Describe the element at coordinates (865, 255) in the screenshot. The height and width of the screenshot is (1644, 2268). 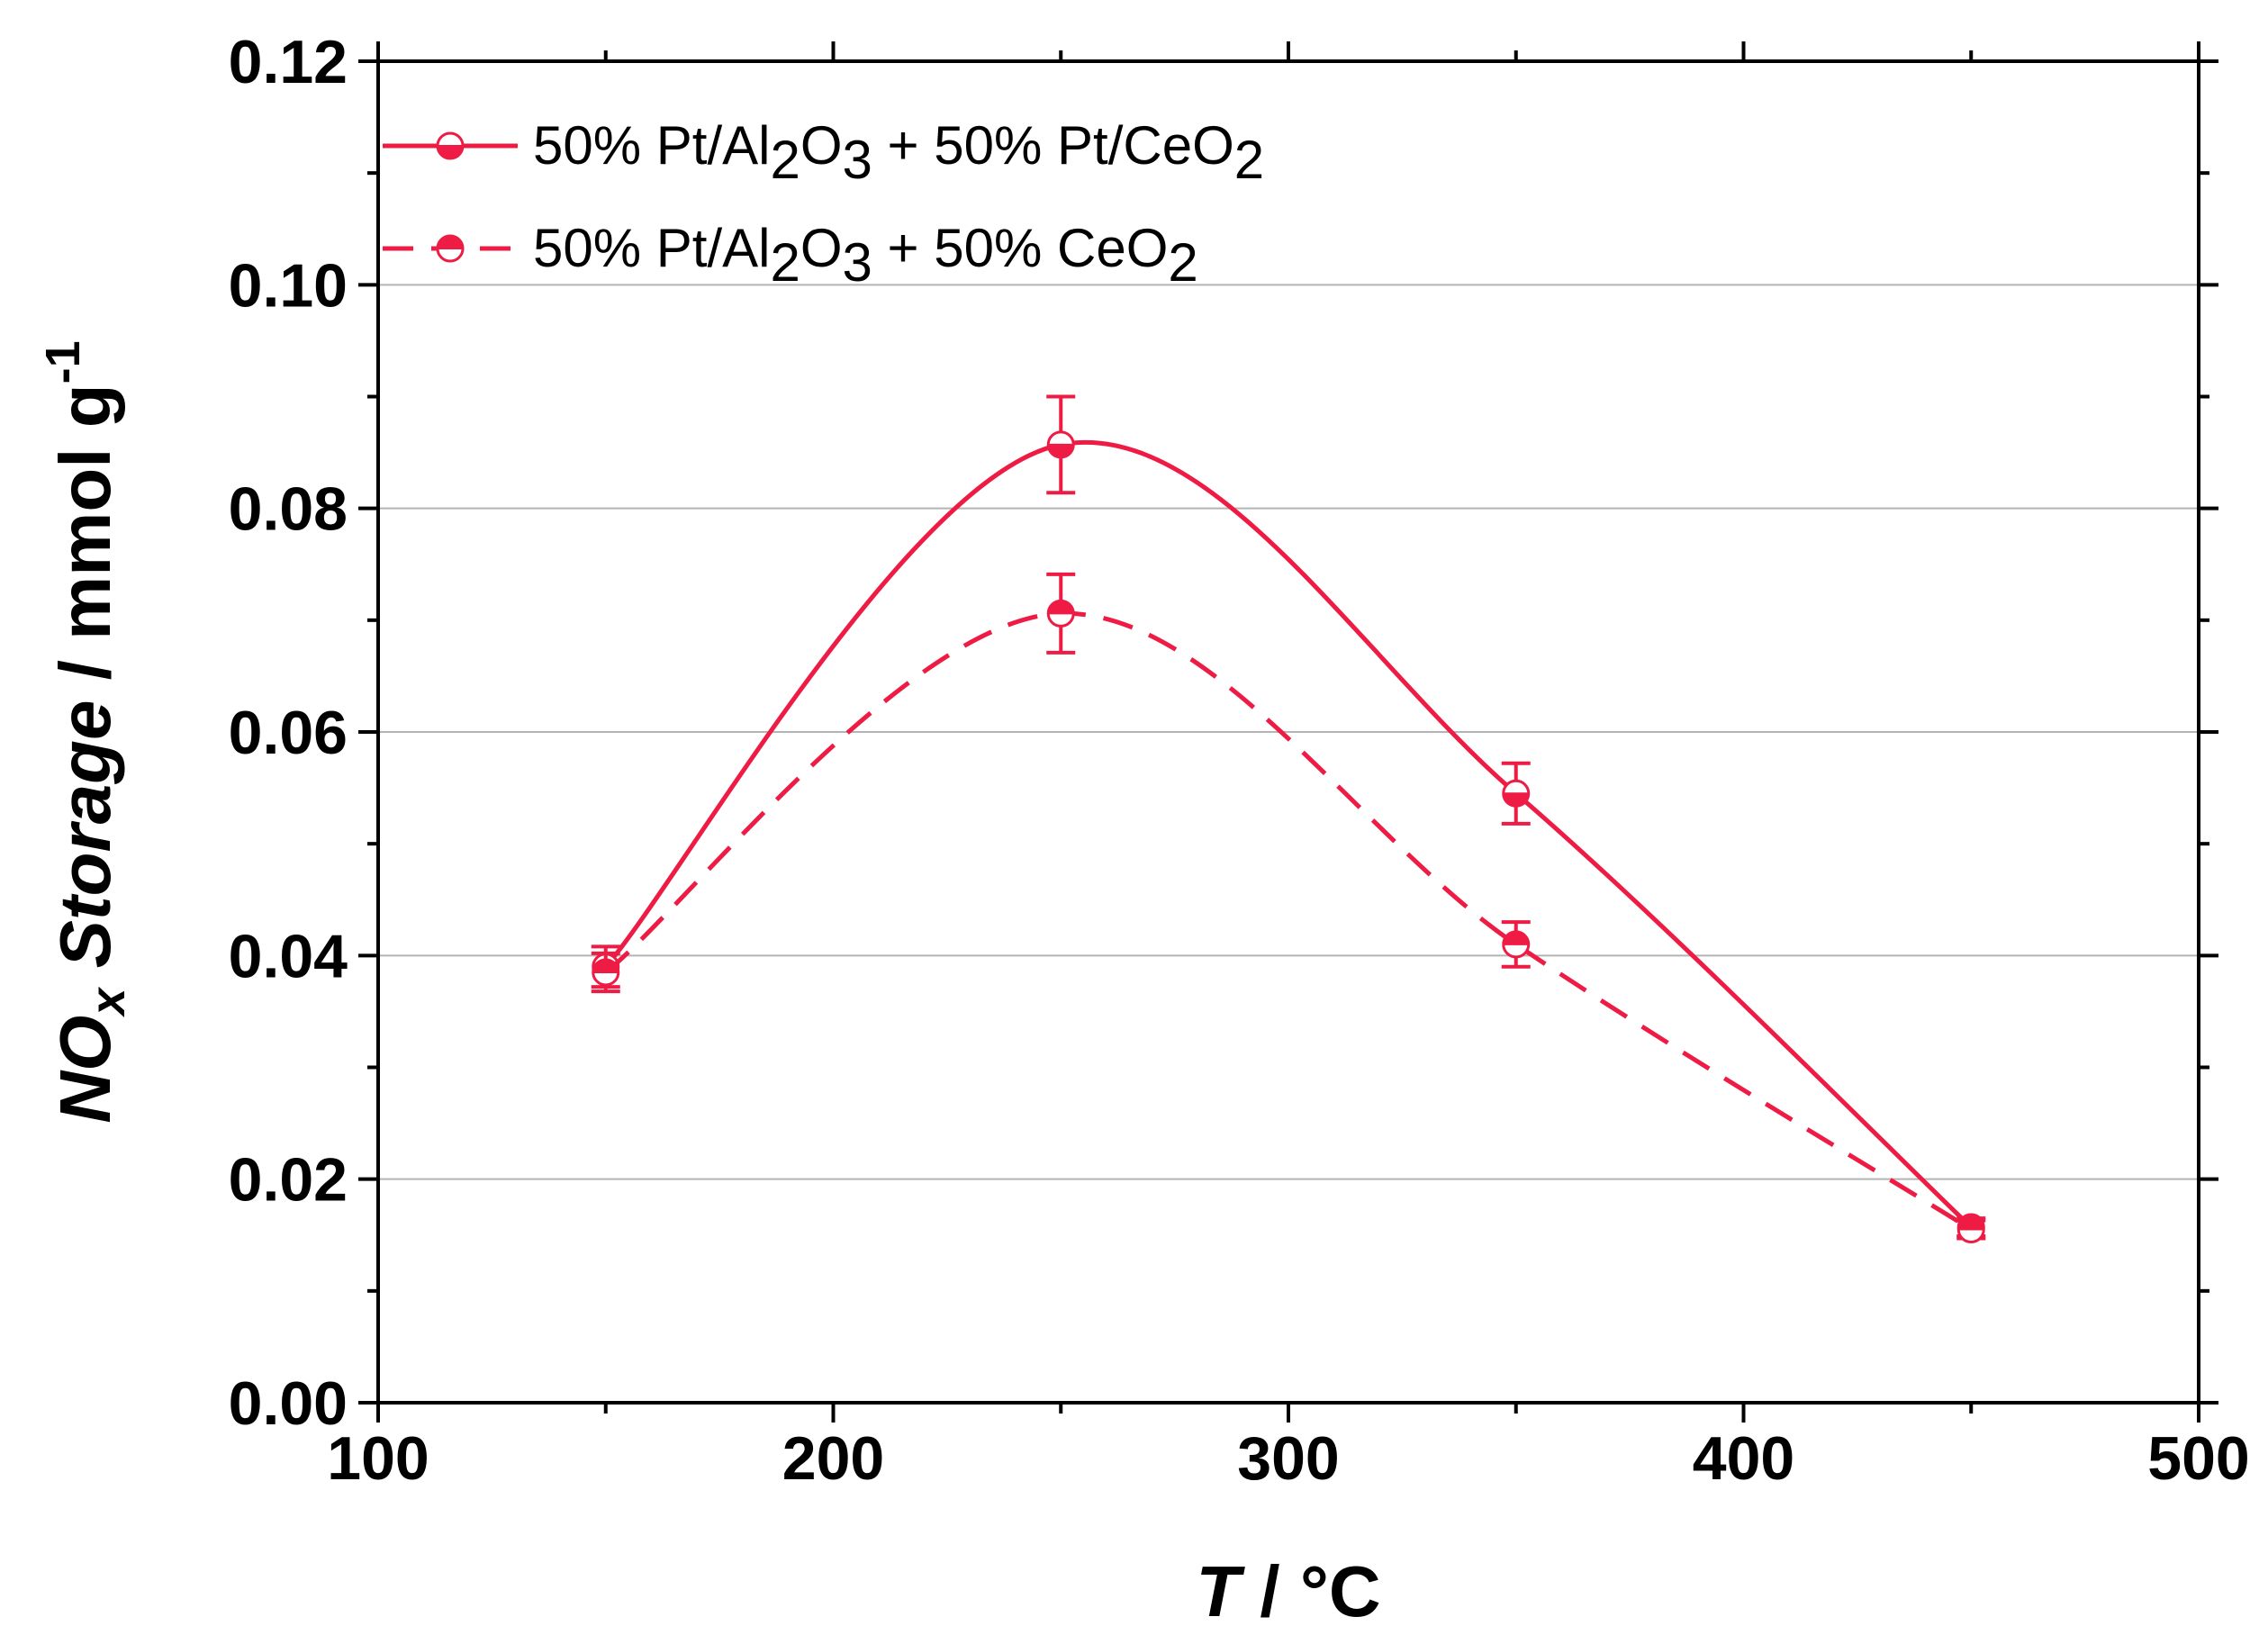
I see `legend-label: 50% Pt/Al2O3 + 50% CeO2` at that location.